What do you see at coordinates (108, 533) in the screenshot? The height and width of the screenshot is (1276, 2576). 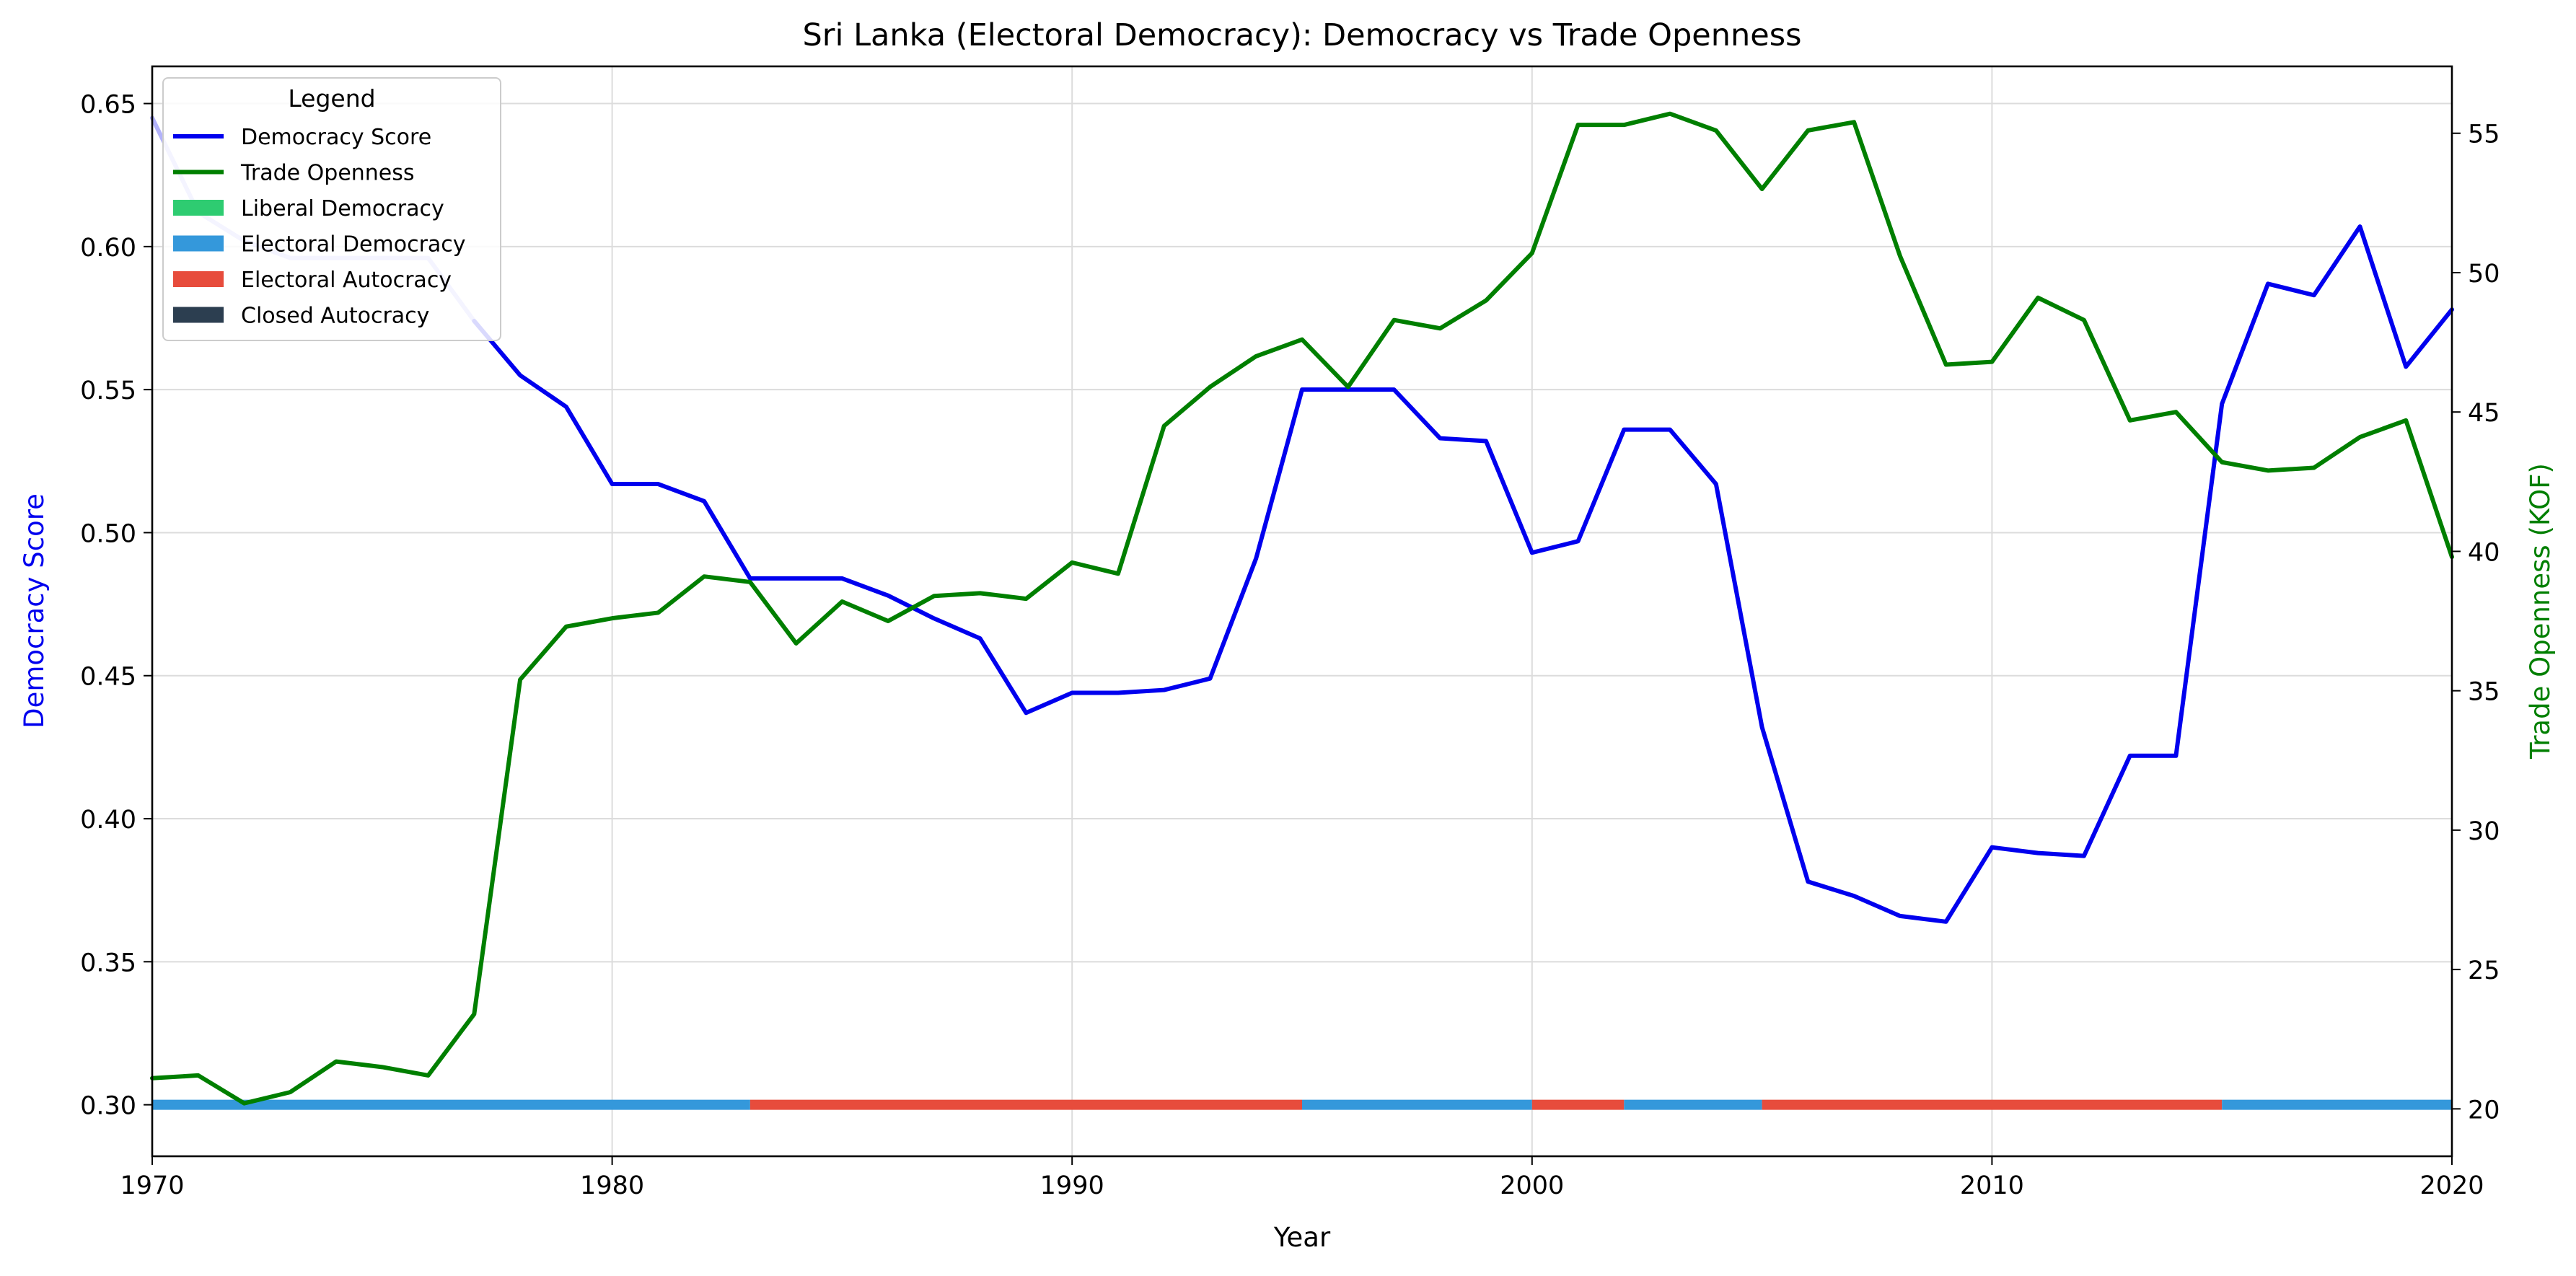 I see `y-left-tick-label: 0.50` at bounding box center [108, 533].